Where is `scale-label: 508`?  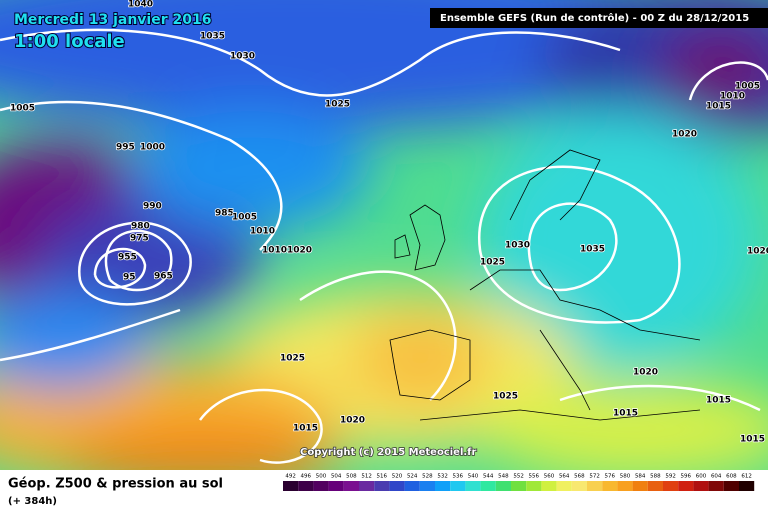 scale-label: 508 is located at coordinates (351, 477).